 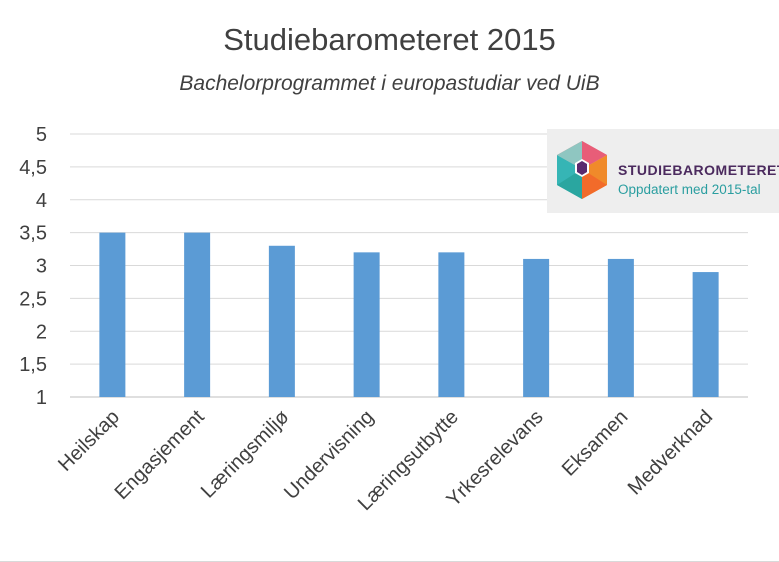 I want to click on studiebarometeret-badge: STUDIEBAROMETERET Oppdatert med 2015-tal, so click(x=663, y=171).